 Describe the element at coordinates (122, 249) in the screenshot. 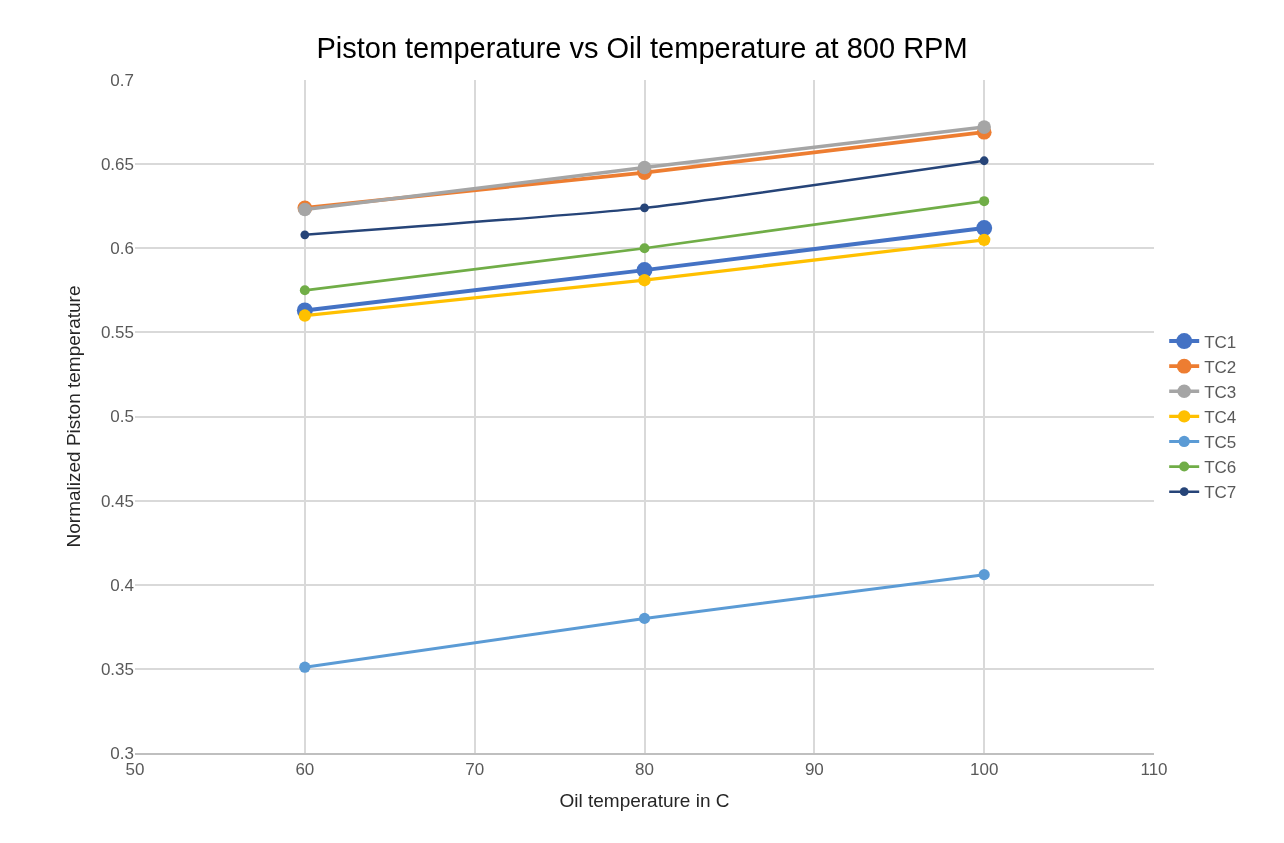

I see `y-tick-label: 0.6` at that location.